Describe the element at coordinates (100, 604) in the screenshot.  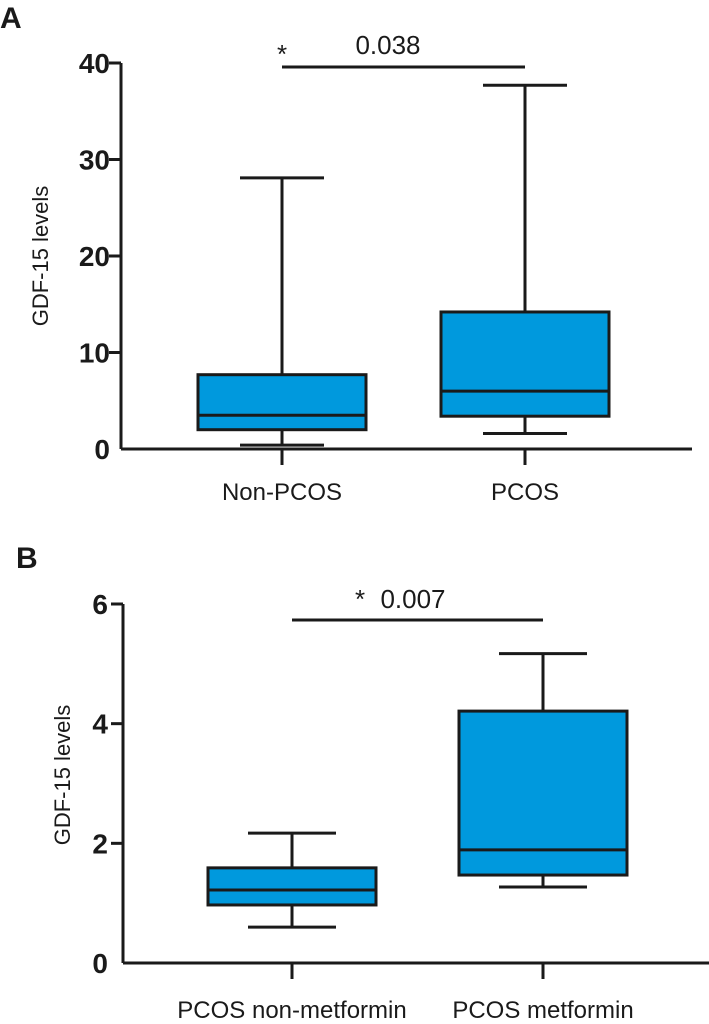
I see `y-tick-label: 6` at that location.